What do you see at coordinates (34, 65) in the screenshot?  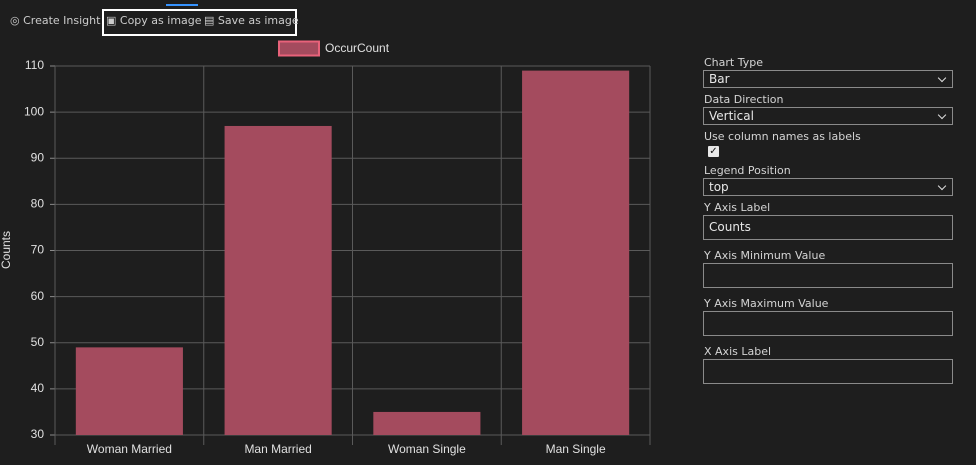 I see `y-tick-label: 110` at bounding box center [34, 65].